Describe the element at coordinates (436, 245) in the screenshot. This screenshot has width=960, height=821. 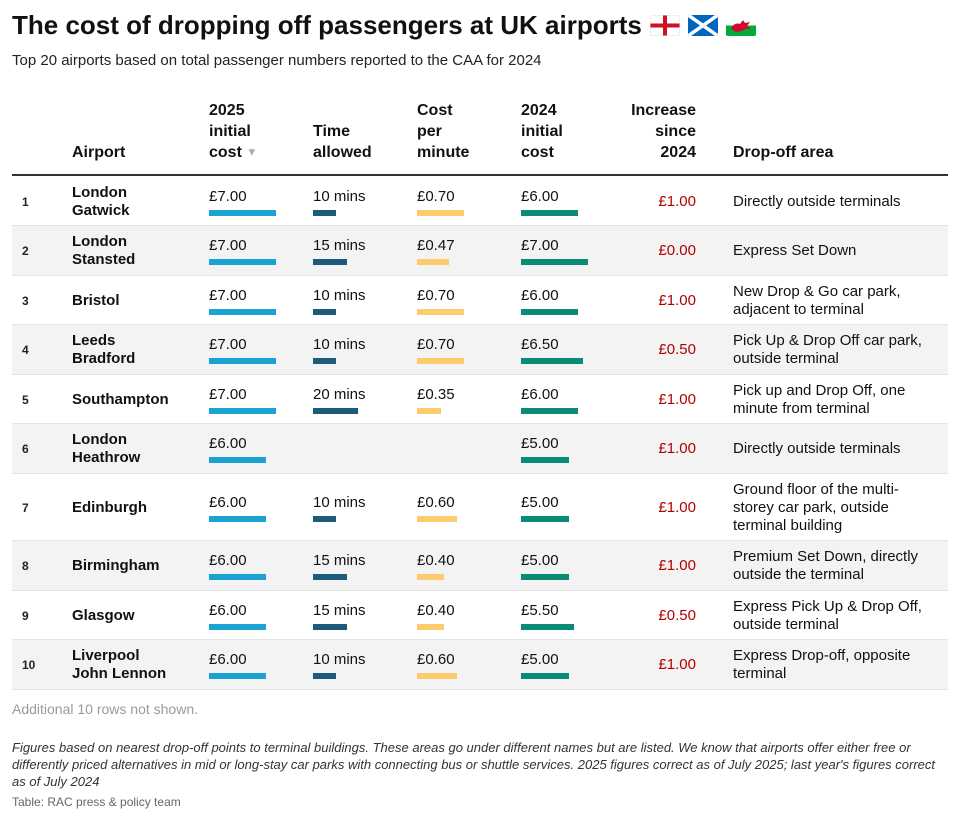
I see `cost-per-minute-value: £0.47` at that location.